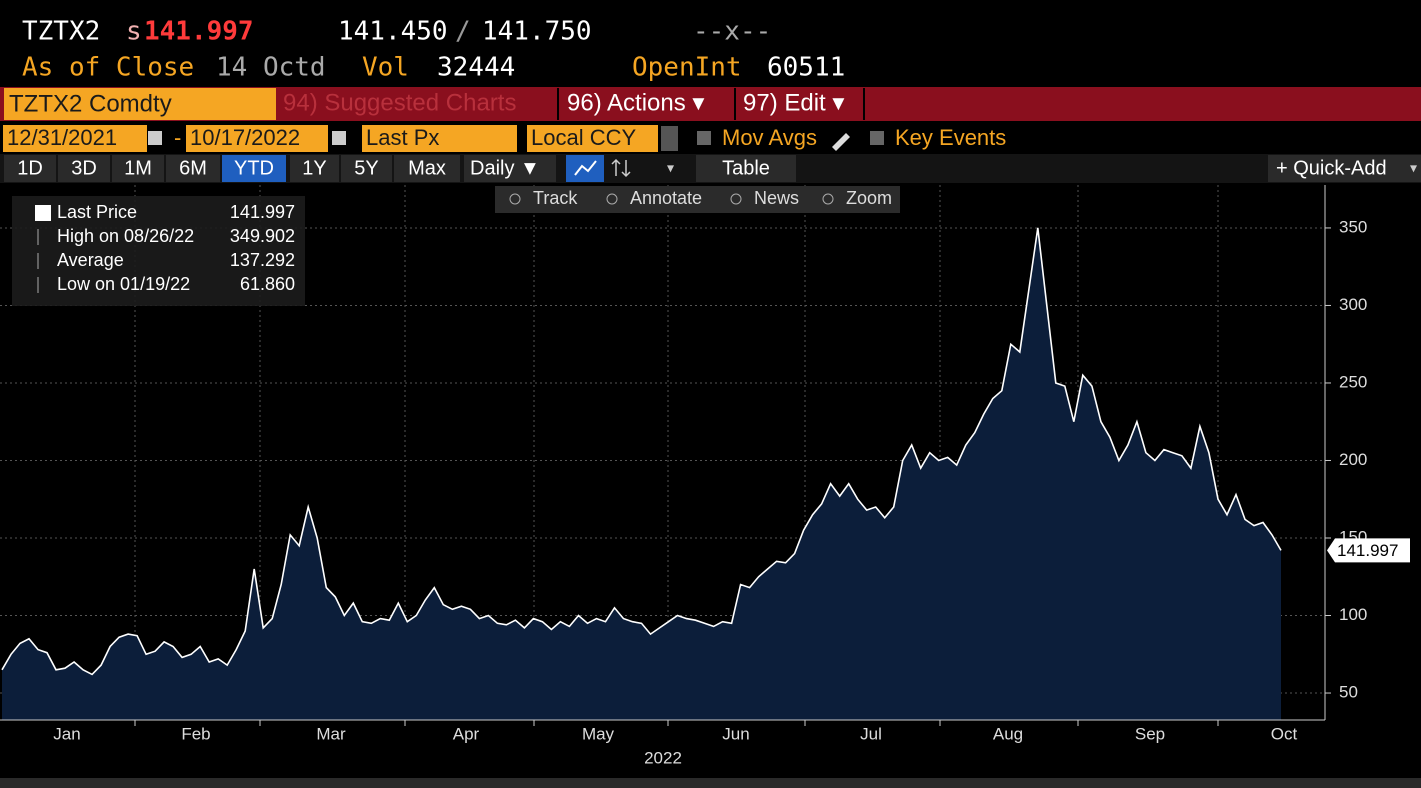 The height and width of the screenshot is (788, 1421). What do you see at coordinates (1353, 381) in the screenshot?
I see `y-tick-label: 250` at bounding box center [1353, 381].